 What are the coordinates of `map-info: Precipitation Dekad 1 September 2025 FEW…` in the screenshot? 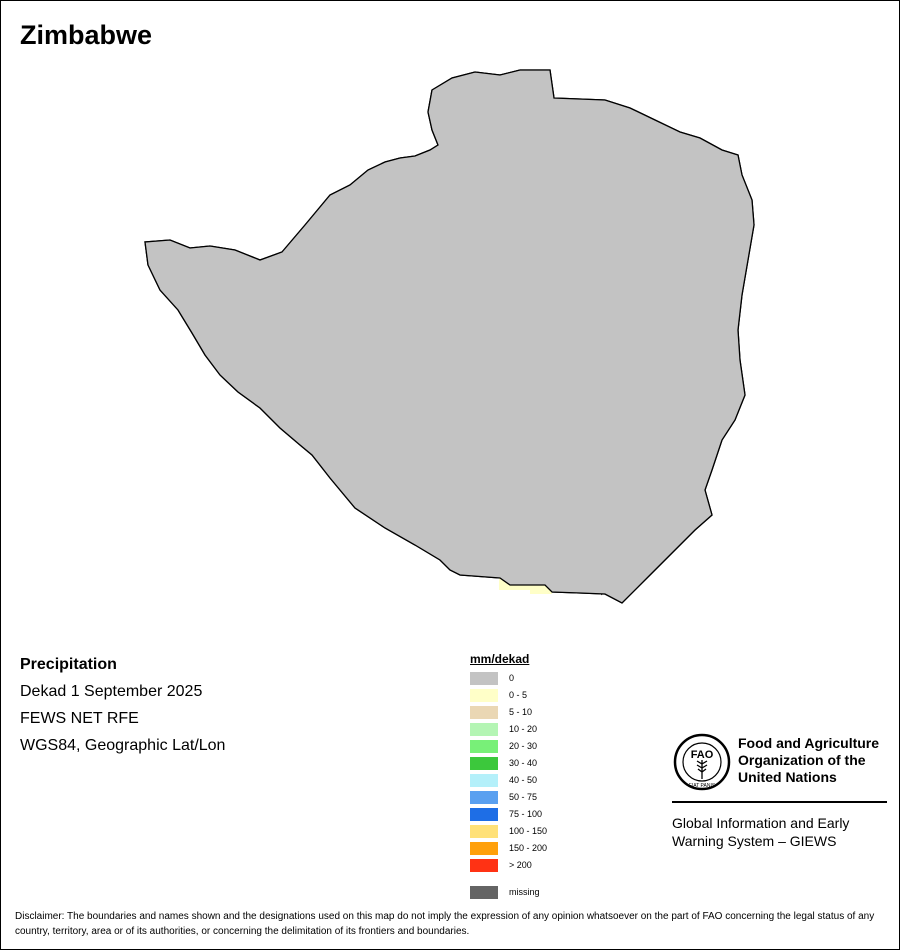 It's located at (122, 710).